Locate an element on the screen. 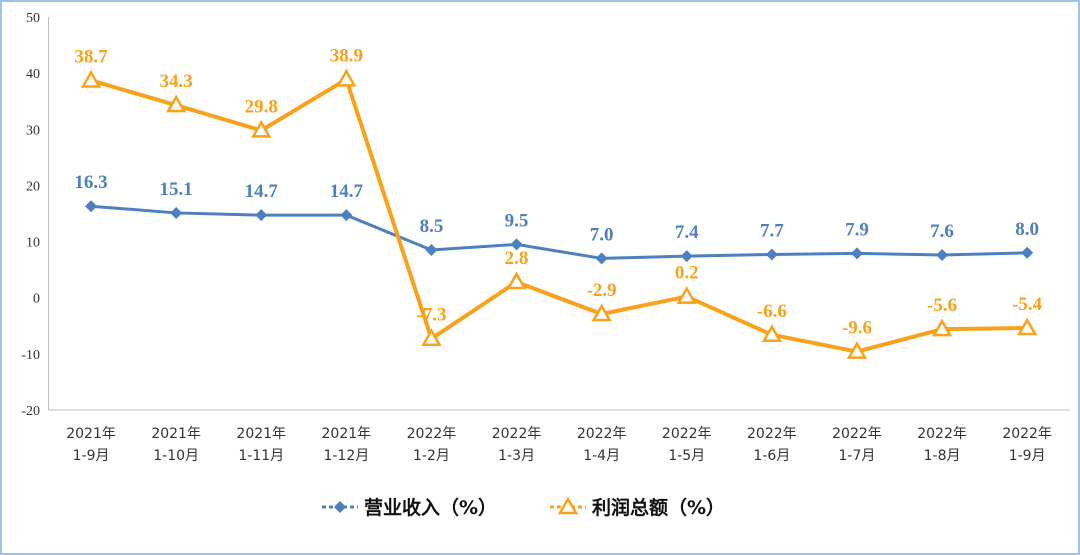  y-tick-label: 0 is located at coordinates (36, 299).